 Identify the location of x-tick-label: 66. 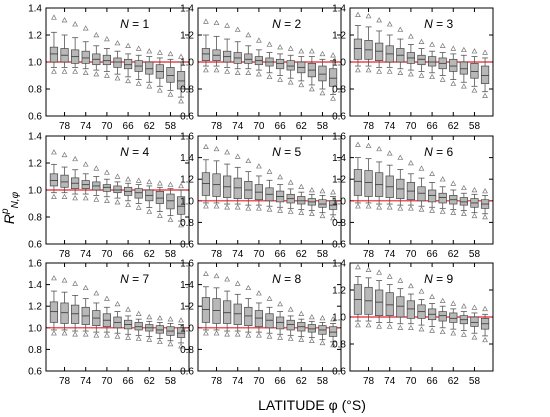
(129, 126).